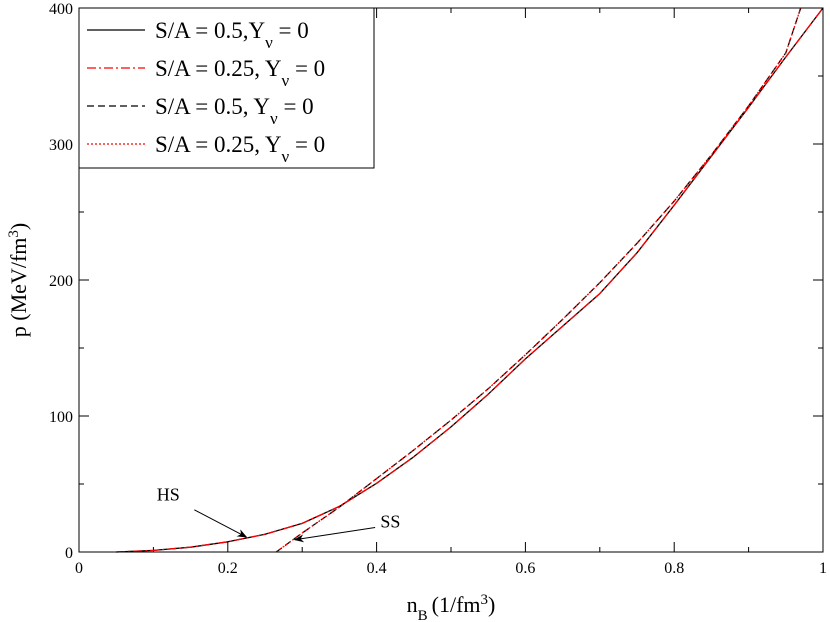 The height and width of the screenshot is (622, 830). I want to click on y-tick-label: 200, so click(61, 281).